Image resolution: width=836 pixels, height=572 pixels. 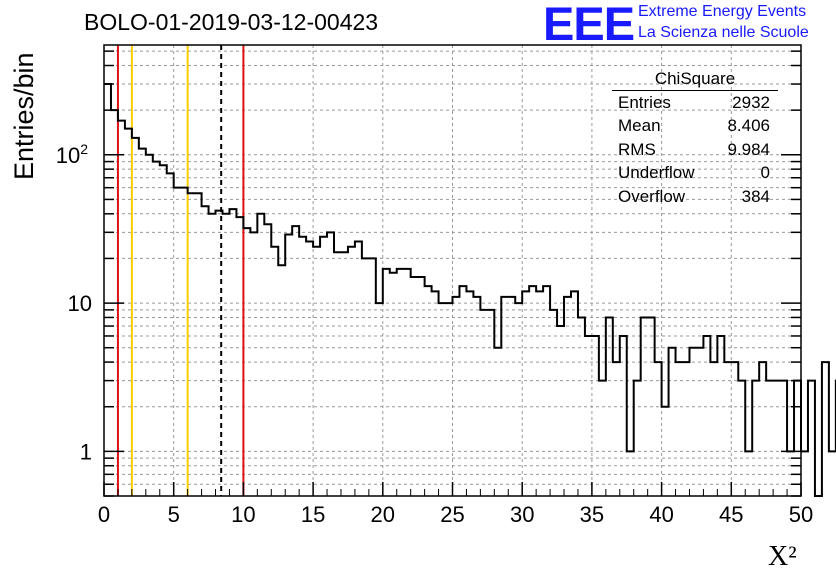 What do you see at coordinates (722, 11) in the screenshot?
I see `branding-line-1: Extreme Energy Events` at bounding box center [722, 11].